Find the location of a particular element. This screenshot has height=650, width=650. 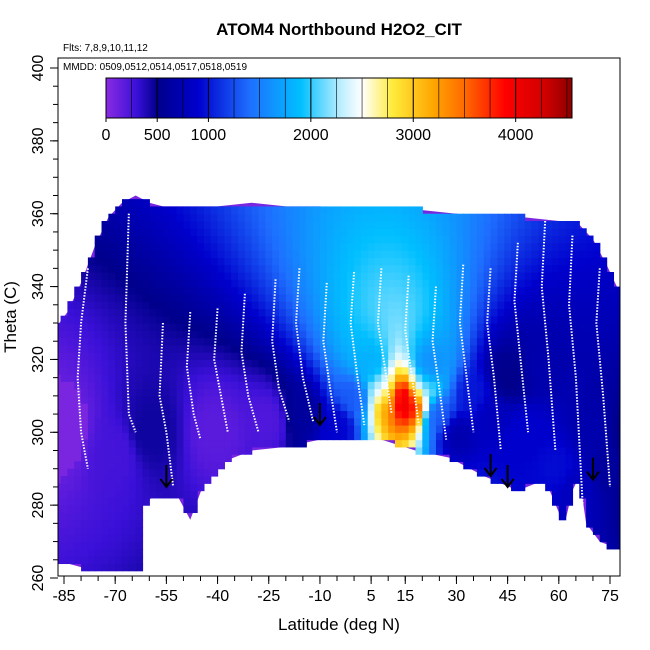

arrow-head is located at coordinates (320, 421).